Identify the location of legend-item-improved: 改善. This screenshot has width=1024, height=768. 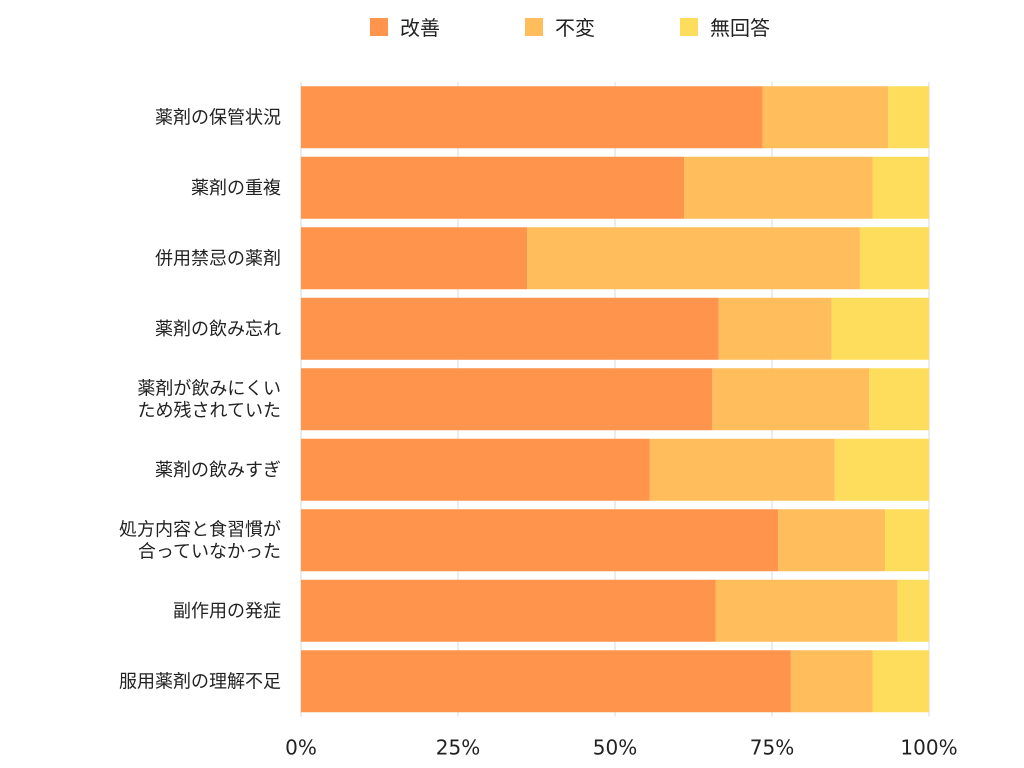
(405, 26).